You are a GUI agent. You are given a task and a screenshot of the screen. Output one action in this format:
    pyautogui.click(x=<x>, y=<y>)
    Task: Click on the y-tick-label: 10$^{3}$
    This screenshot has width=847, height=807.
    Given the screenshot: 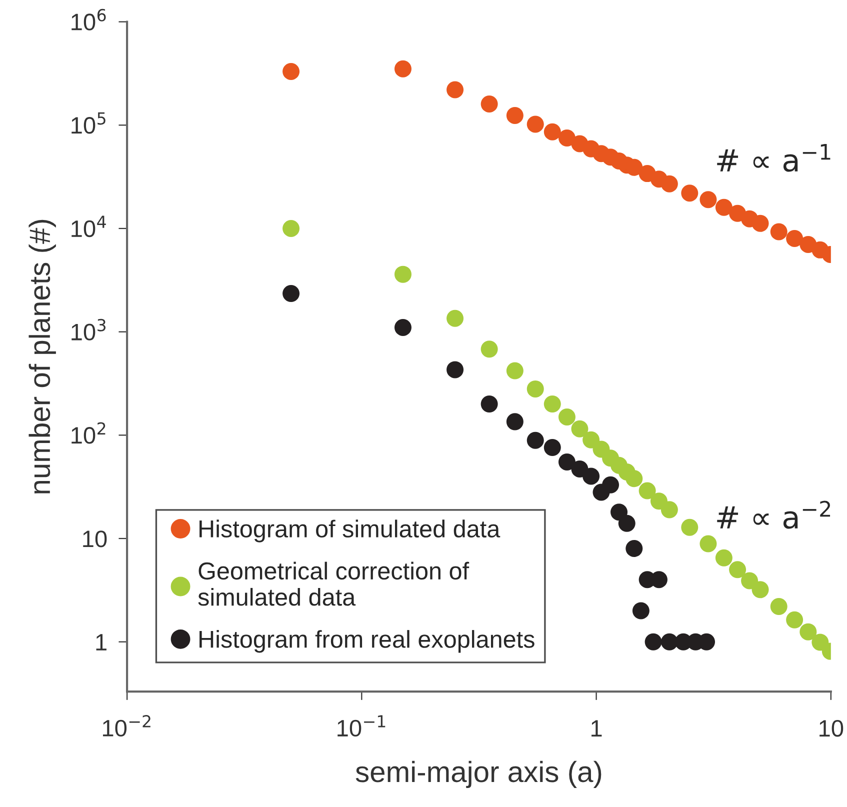 What is the action you would take?
    pyautogui.click(x=89, y=329)
    